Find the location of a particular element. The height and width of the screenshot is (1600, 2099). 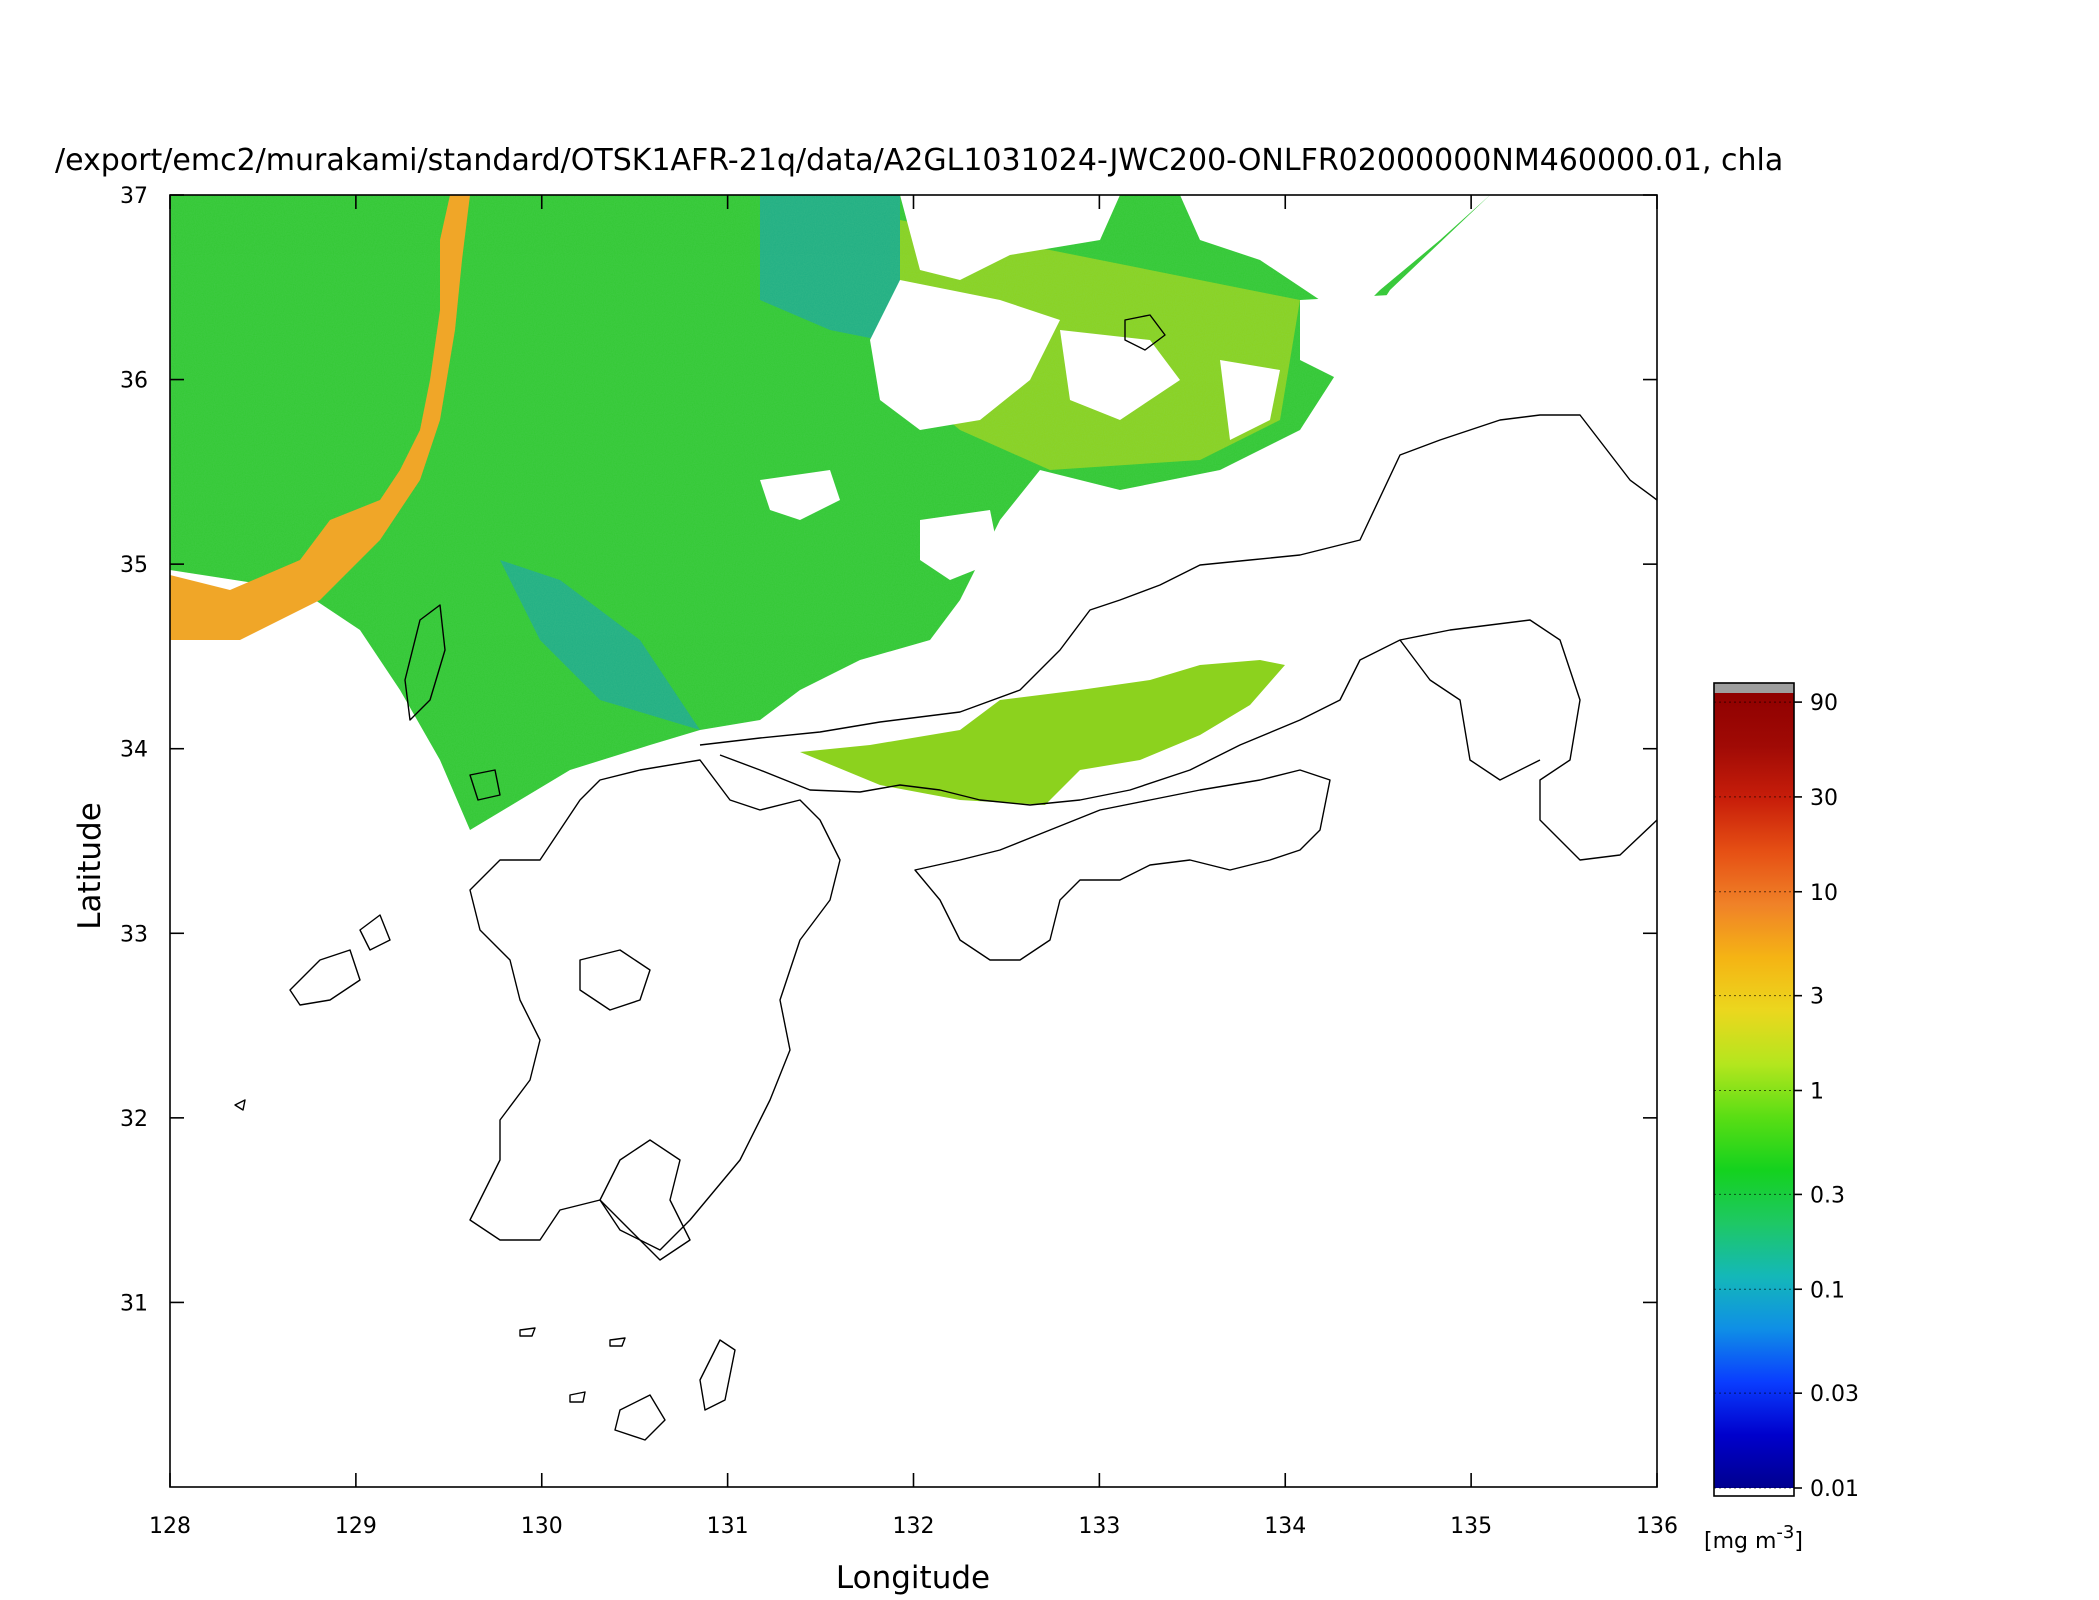

coastline-honshu-west is located at coordinates (1178, 580).